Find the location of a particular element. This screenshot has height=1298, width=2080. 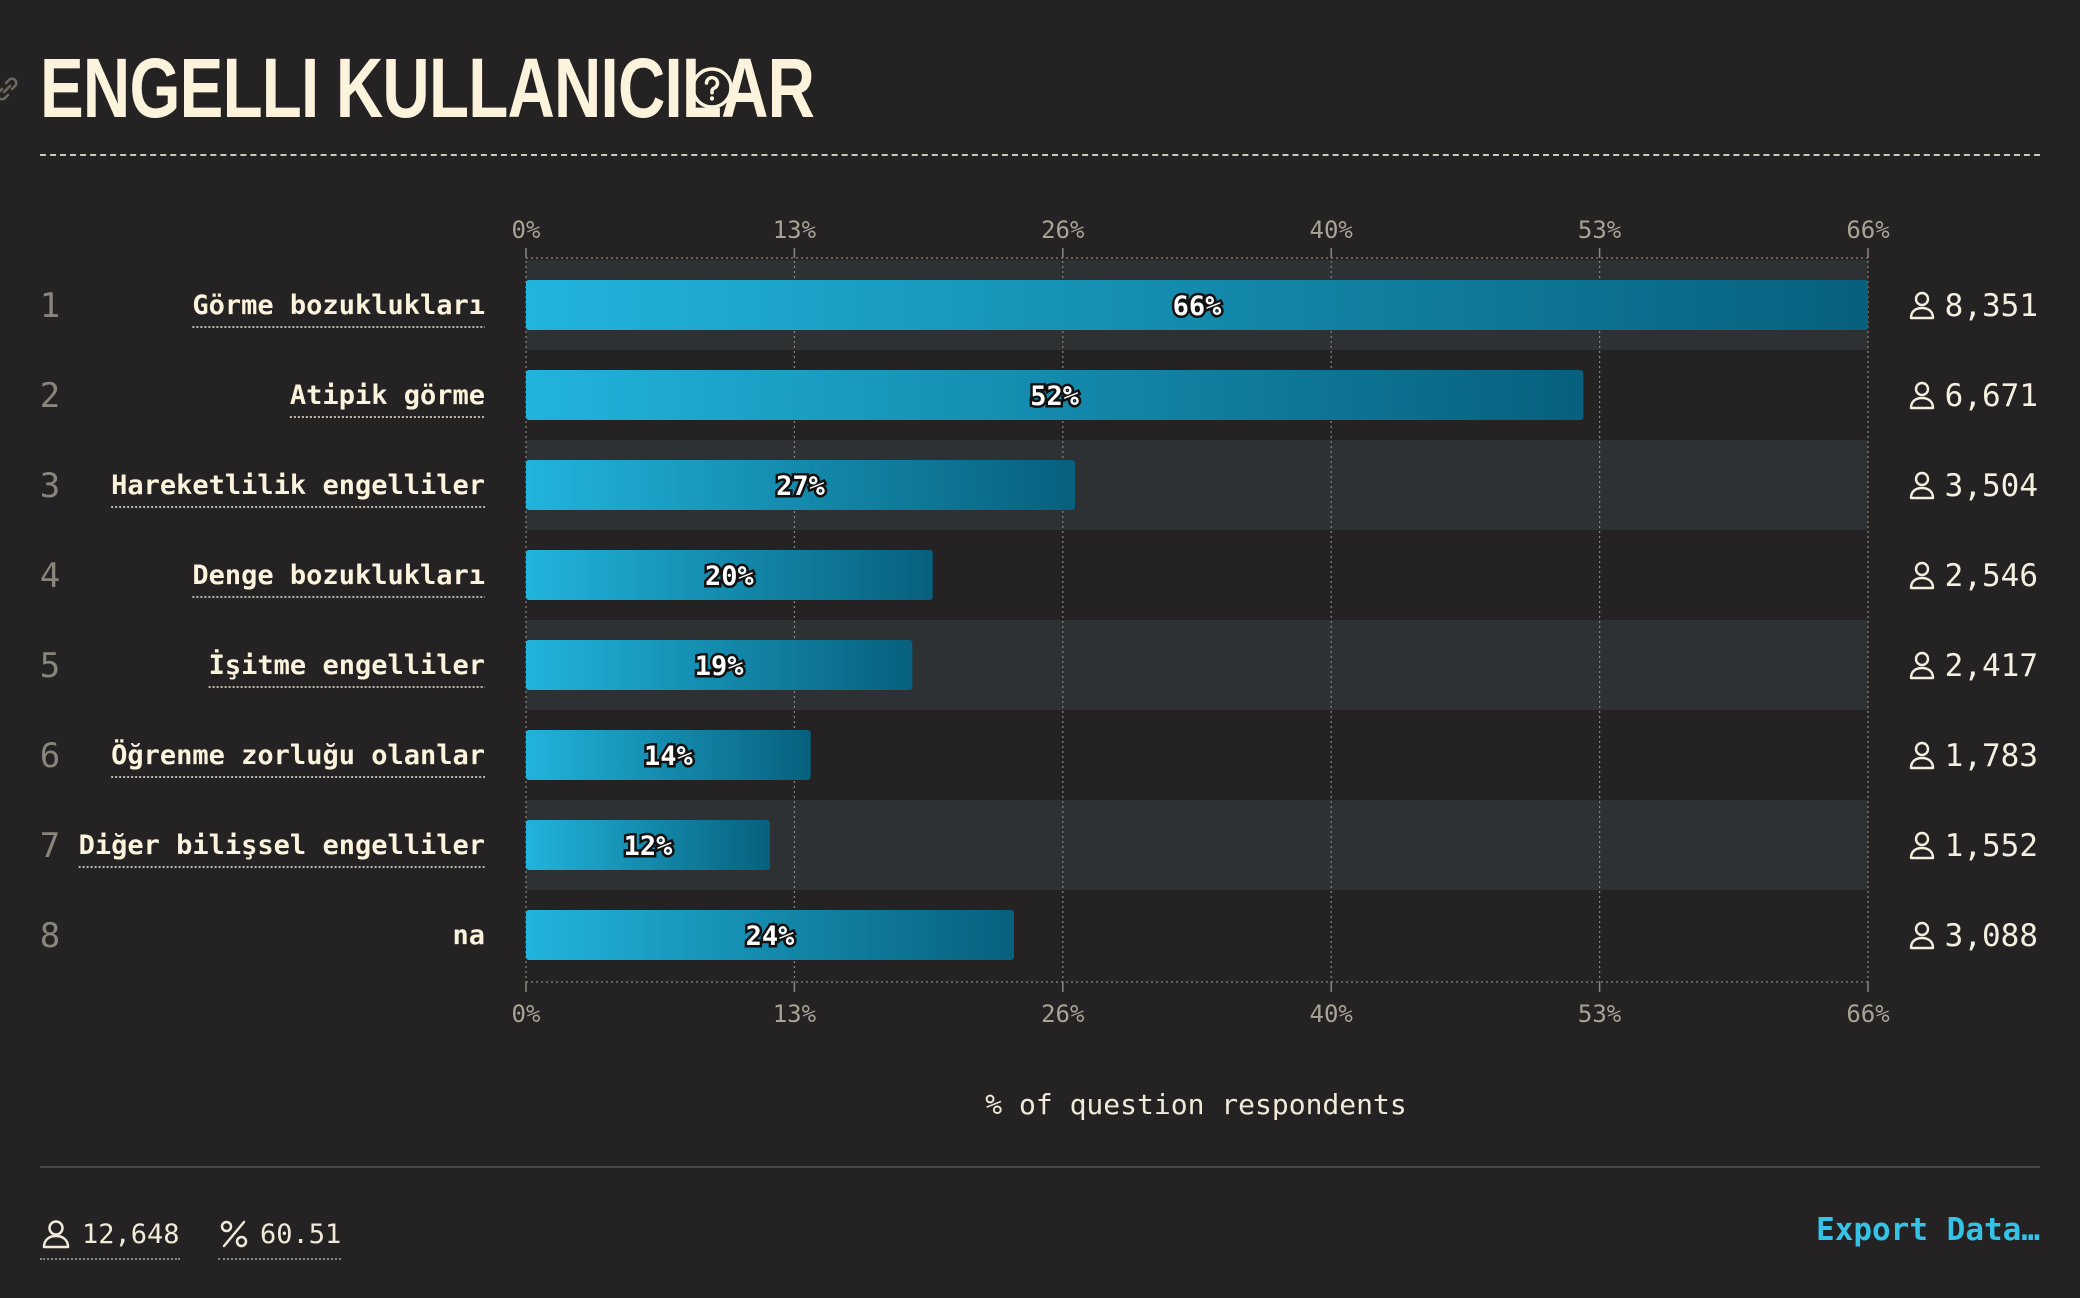

tick-label-top: 66% is located at coordinates (1868, 230).